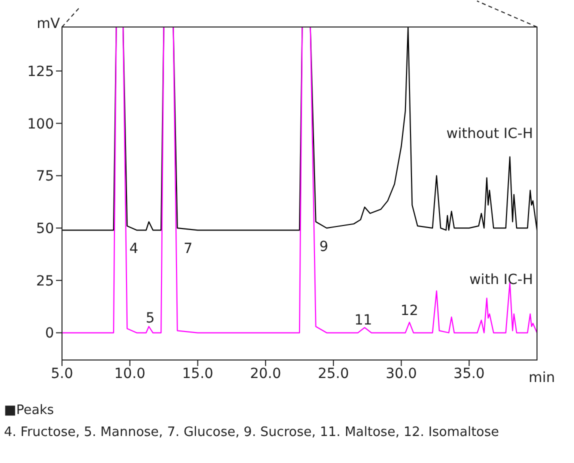 Image resolution: width=574 pixels, height=463 pixels. What do you see at coordinates (40, 72) in the screenshot?
I see `y-tick-label: 125` at bounding box center [40, 72].